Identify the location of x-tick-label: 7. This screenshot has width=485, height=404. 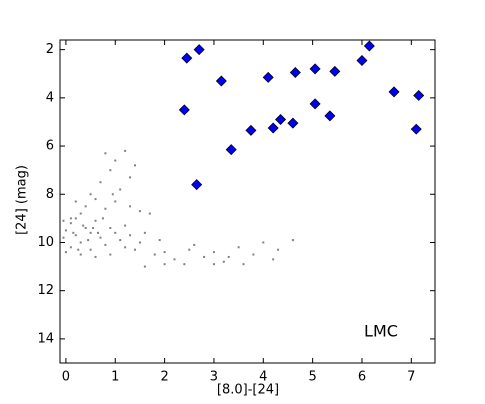
(411, 377).